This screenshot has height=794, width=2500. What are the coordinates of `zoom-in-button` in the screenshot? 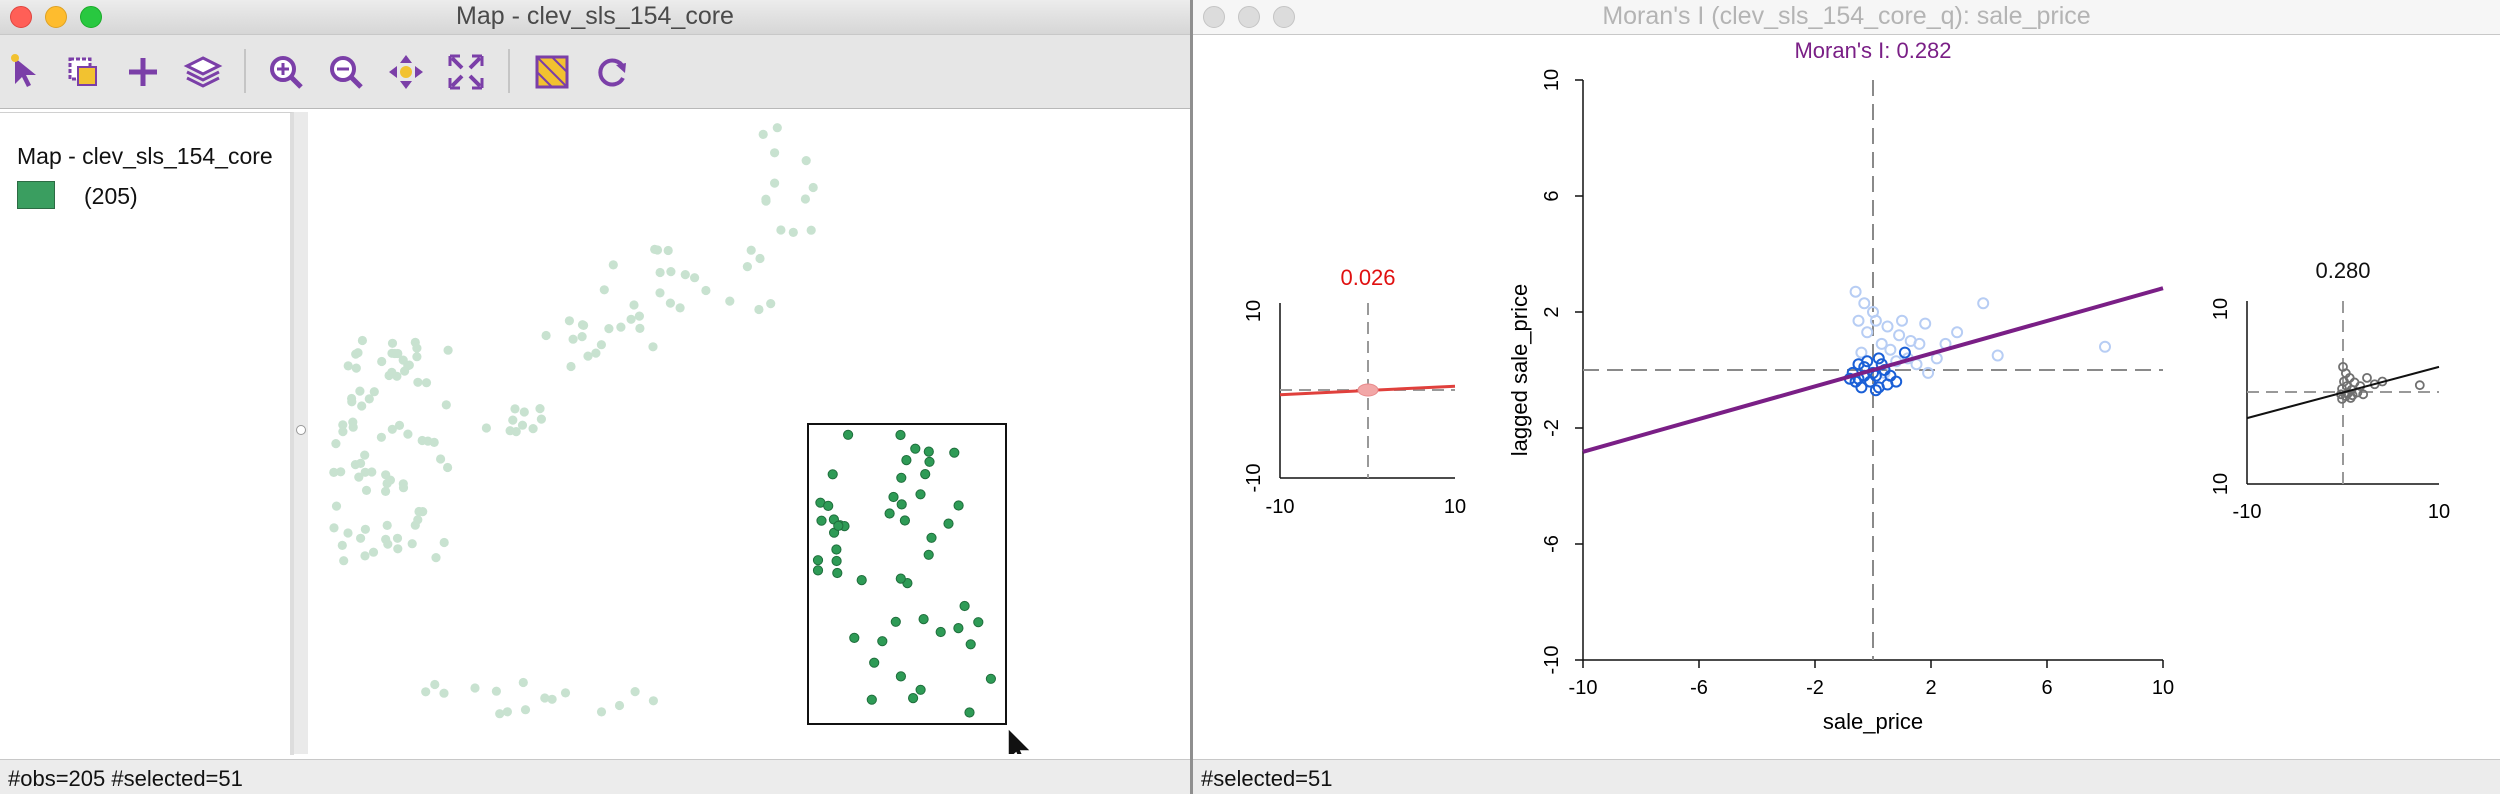 It's located at (286, 72).